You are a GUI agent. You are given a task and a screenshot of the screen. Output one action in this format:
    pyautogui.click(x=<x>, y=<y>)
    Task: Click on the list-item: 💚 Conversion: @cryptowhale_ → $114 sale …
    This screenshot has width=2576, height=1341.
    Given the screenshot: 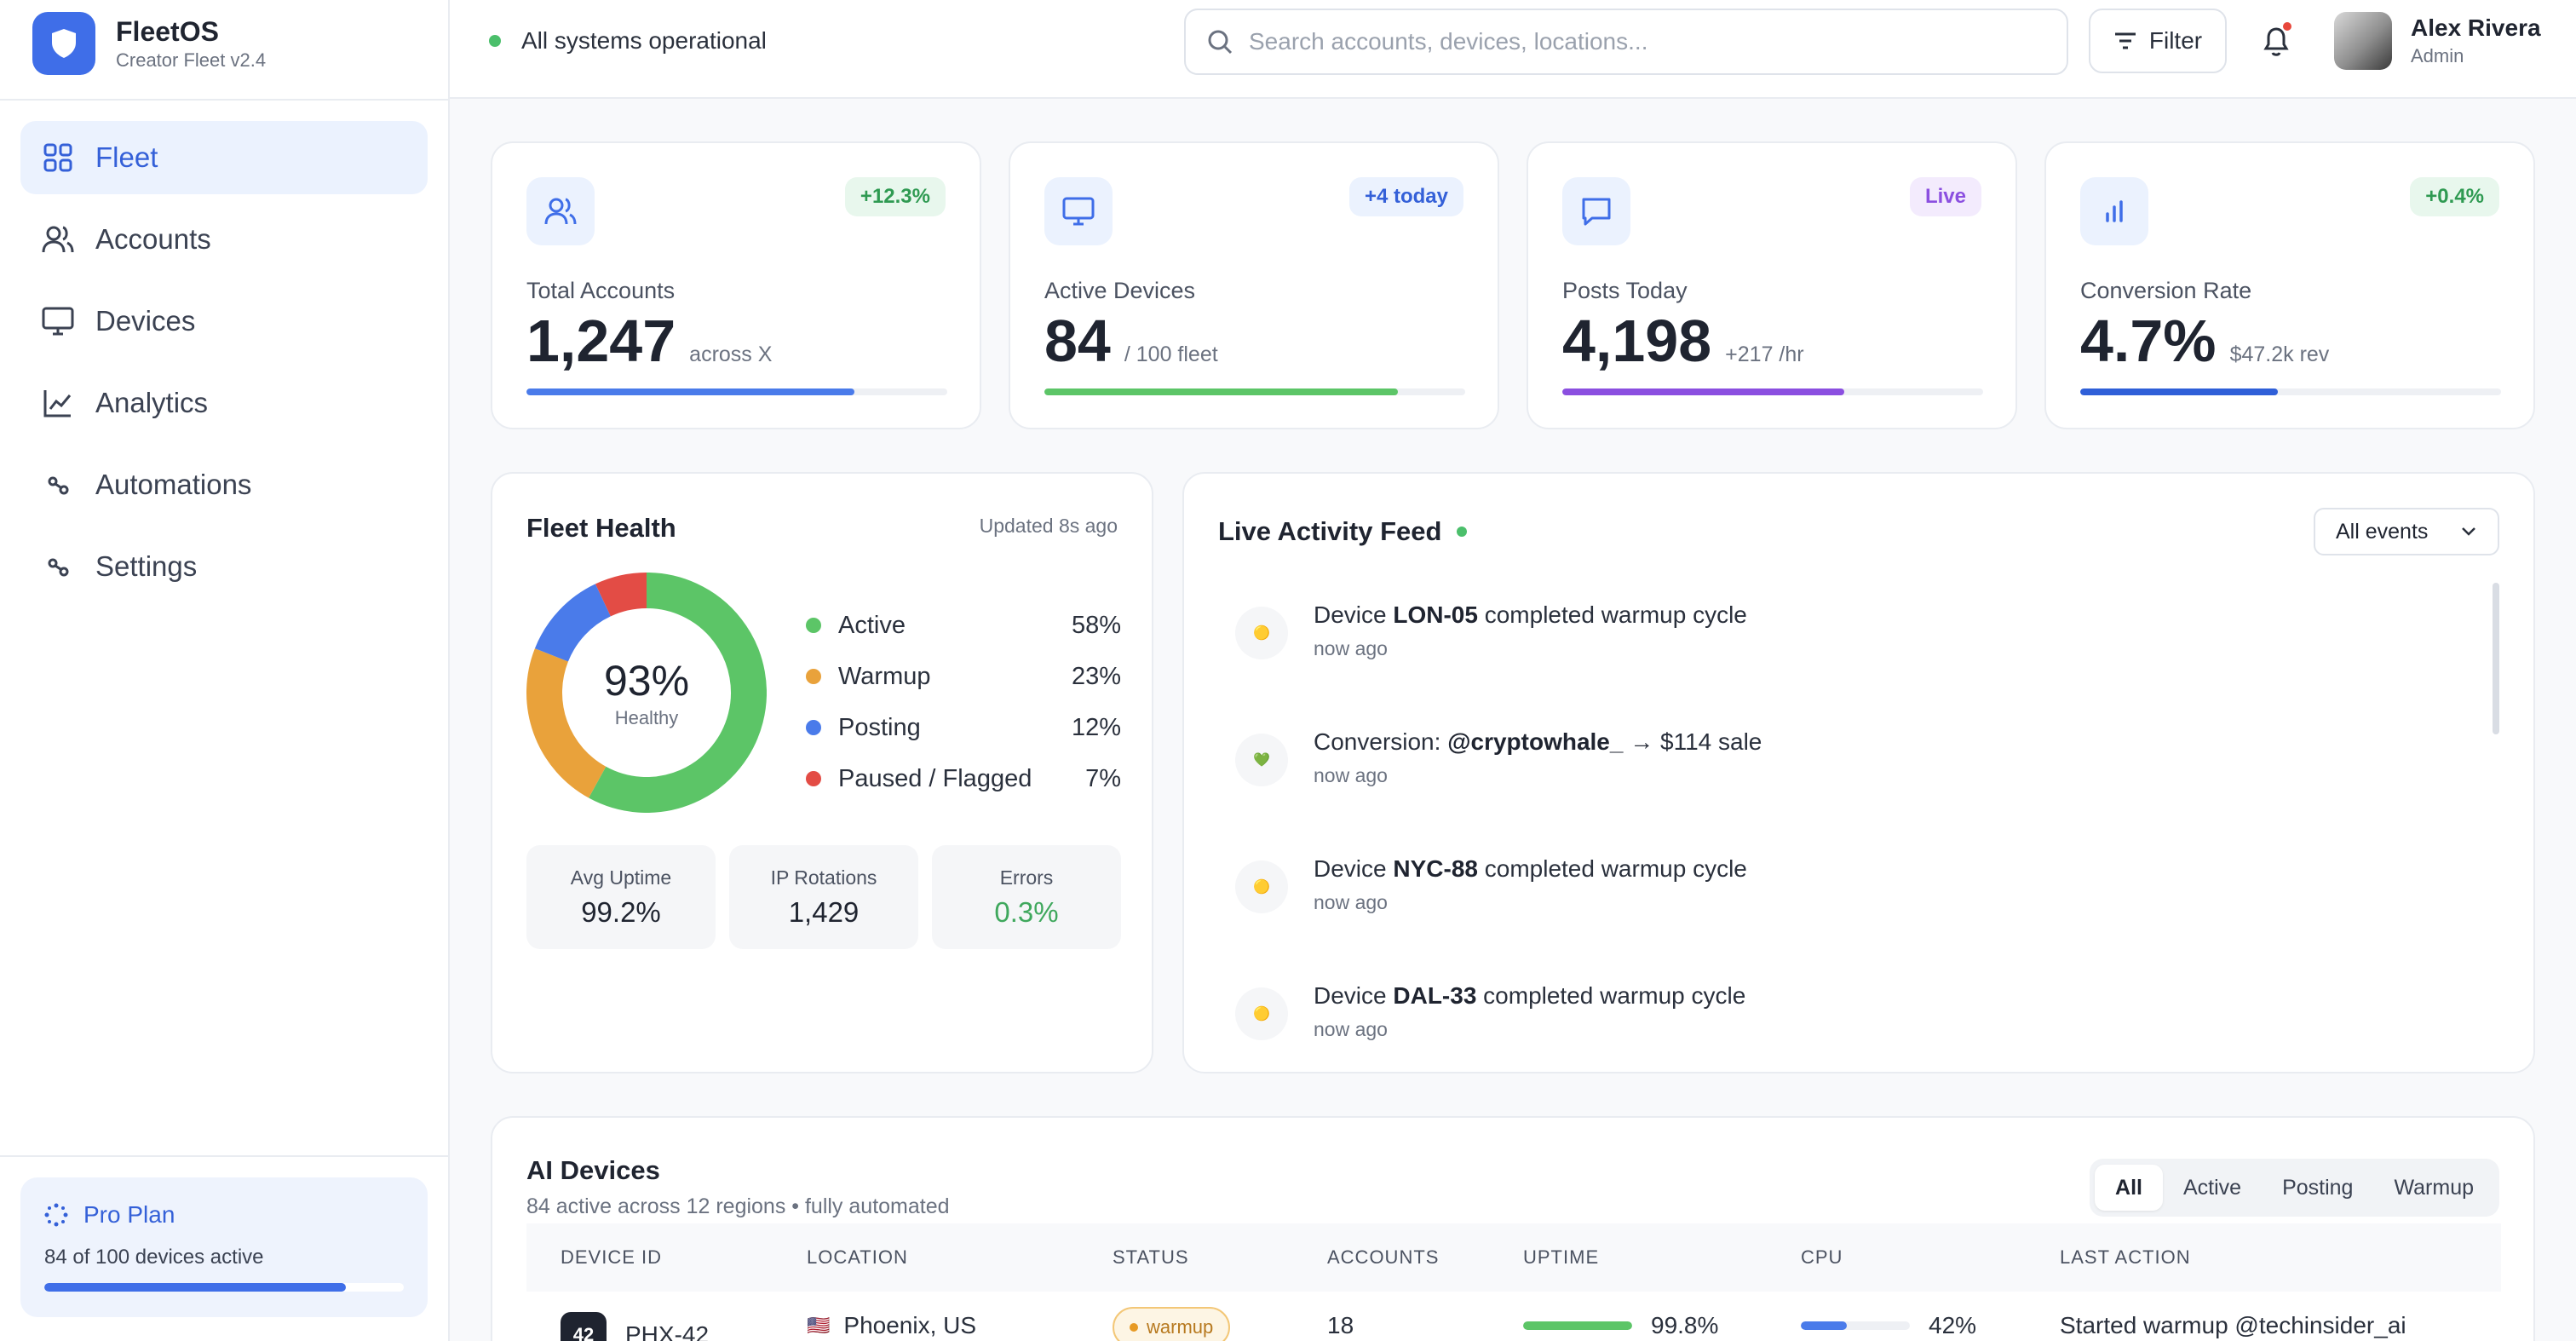 What is the action you would take?
    pyautogui.click(x=1849, y=775)
    